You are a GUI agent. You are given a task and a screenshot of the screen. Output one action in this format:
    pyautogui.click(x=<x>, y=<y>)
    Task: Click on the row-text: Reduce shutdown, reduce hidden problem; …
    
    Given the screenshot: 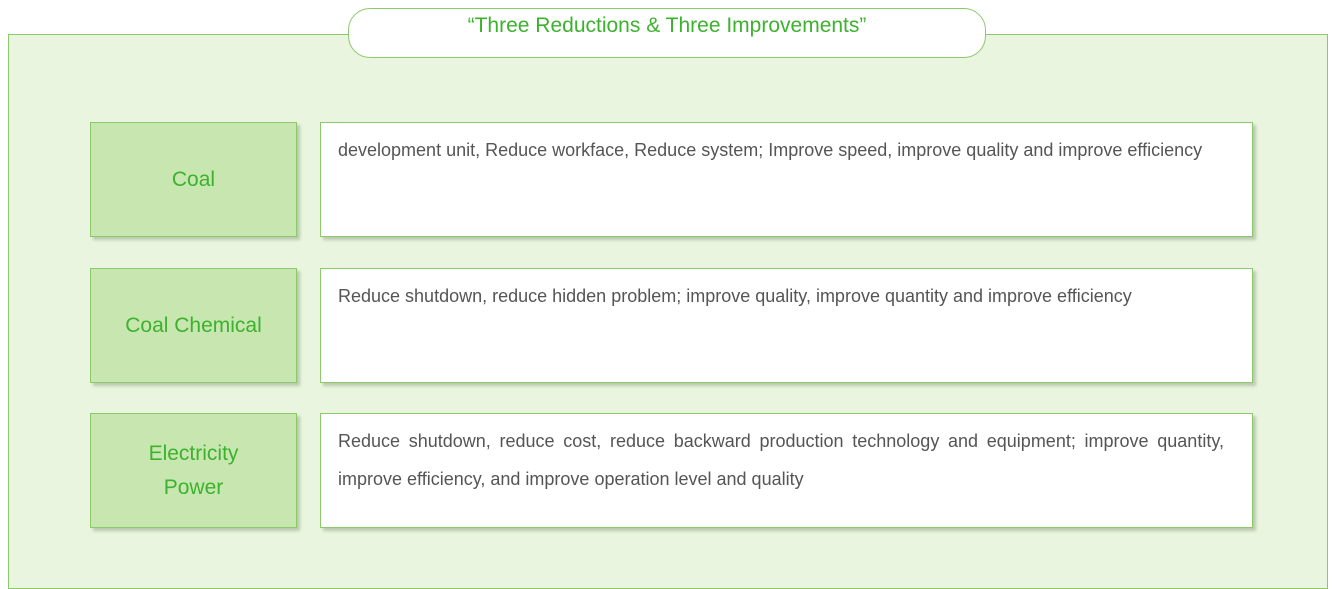 What is the action you would take?
    pyautogui.click(x=786, y=325)
    